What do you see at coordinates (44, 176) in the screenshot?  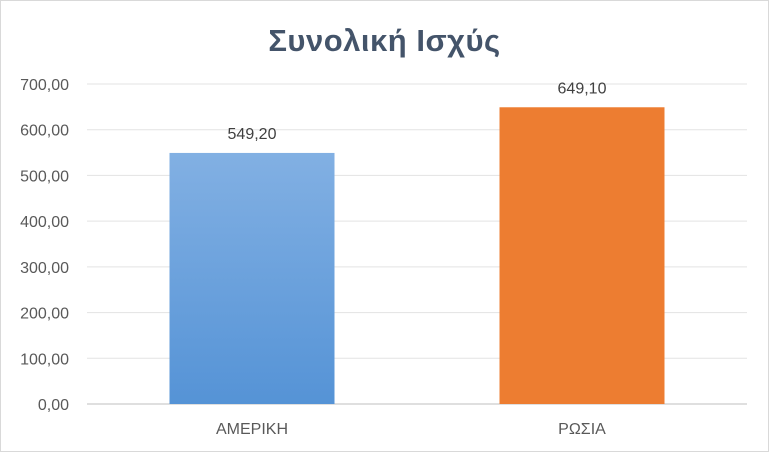 I see `y-tick-label: 500,00` at bounding box center [44, 176].